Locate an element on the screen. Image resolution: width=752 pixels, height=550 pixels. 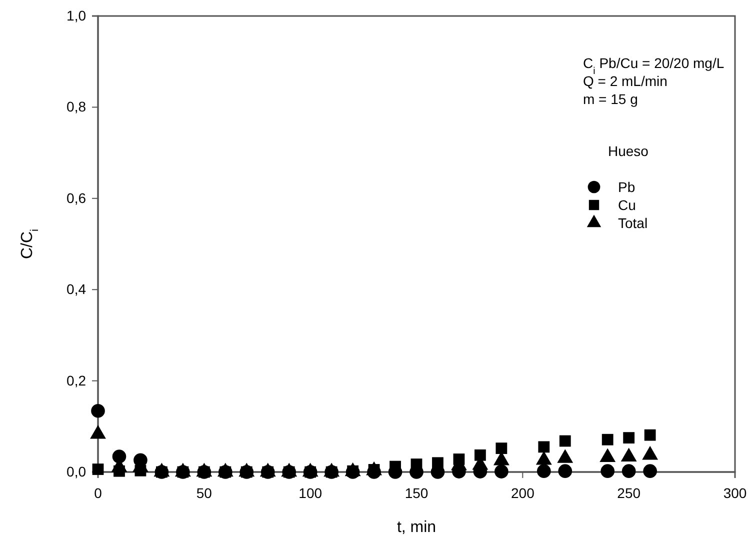
x-tick-label: 300 is located at coordinates (735, 492).